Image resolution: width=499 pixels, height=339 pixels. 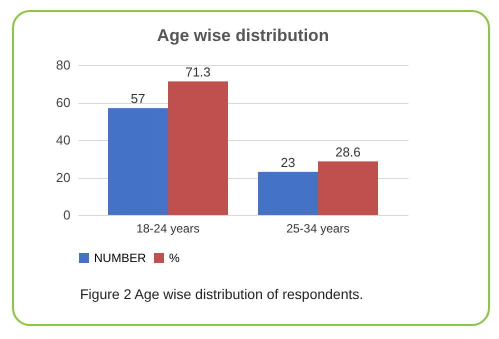 What do you see at coordinates (63, 102) in the screenshot?
I see `y-tick-label: 60` at bounding box center [63, 102].